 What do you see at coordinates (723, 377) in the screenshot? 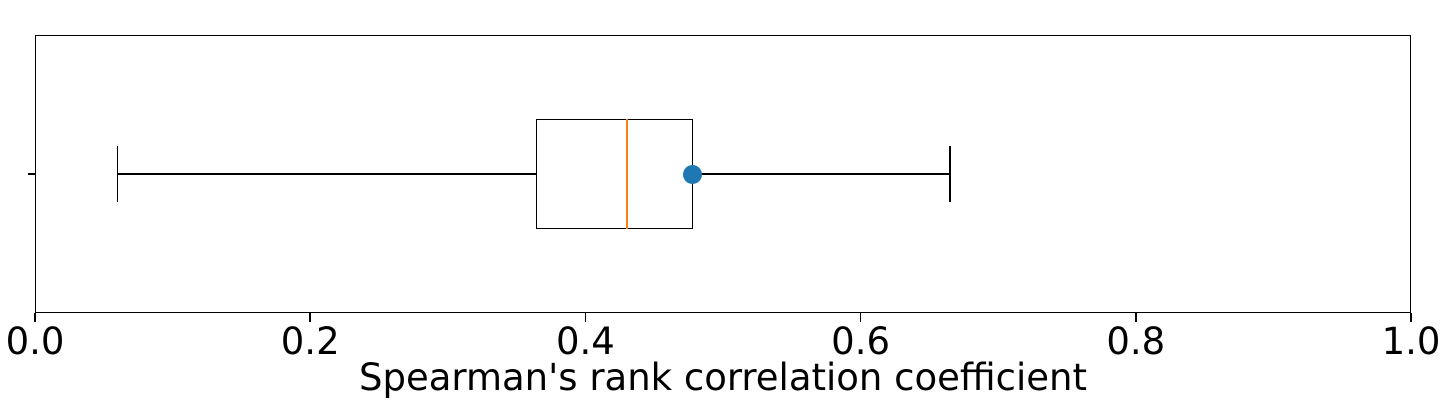
I see `x-axis-label: Spearman's rank correlation coefficient` at bounding box center [723, 377].